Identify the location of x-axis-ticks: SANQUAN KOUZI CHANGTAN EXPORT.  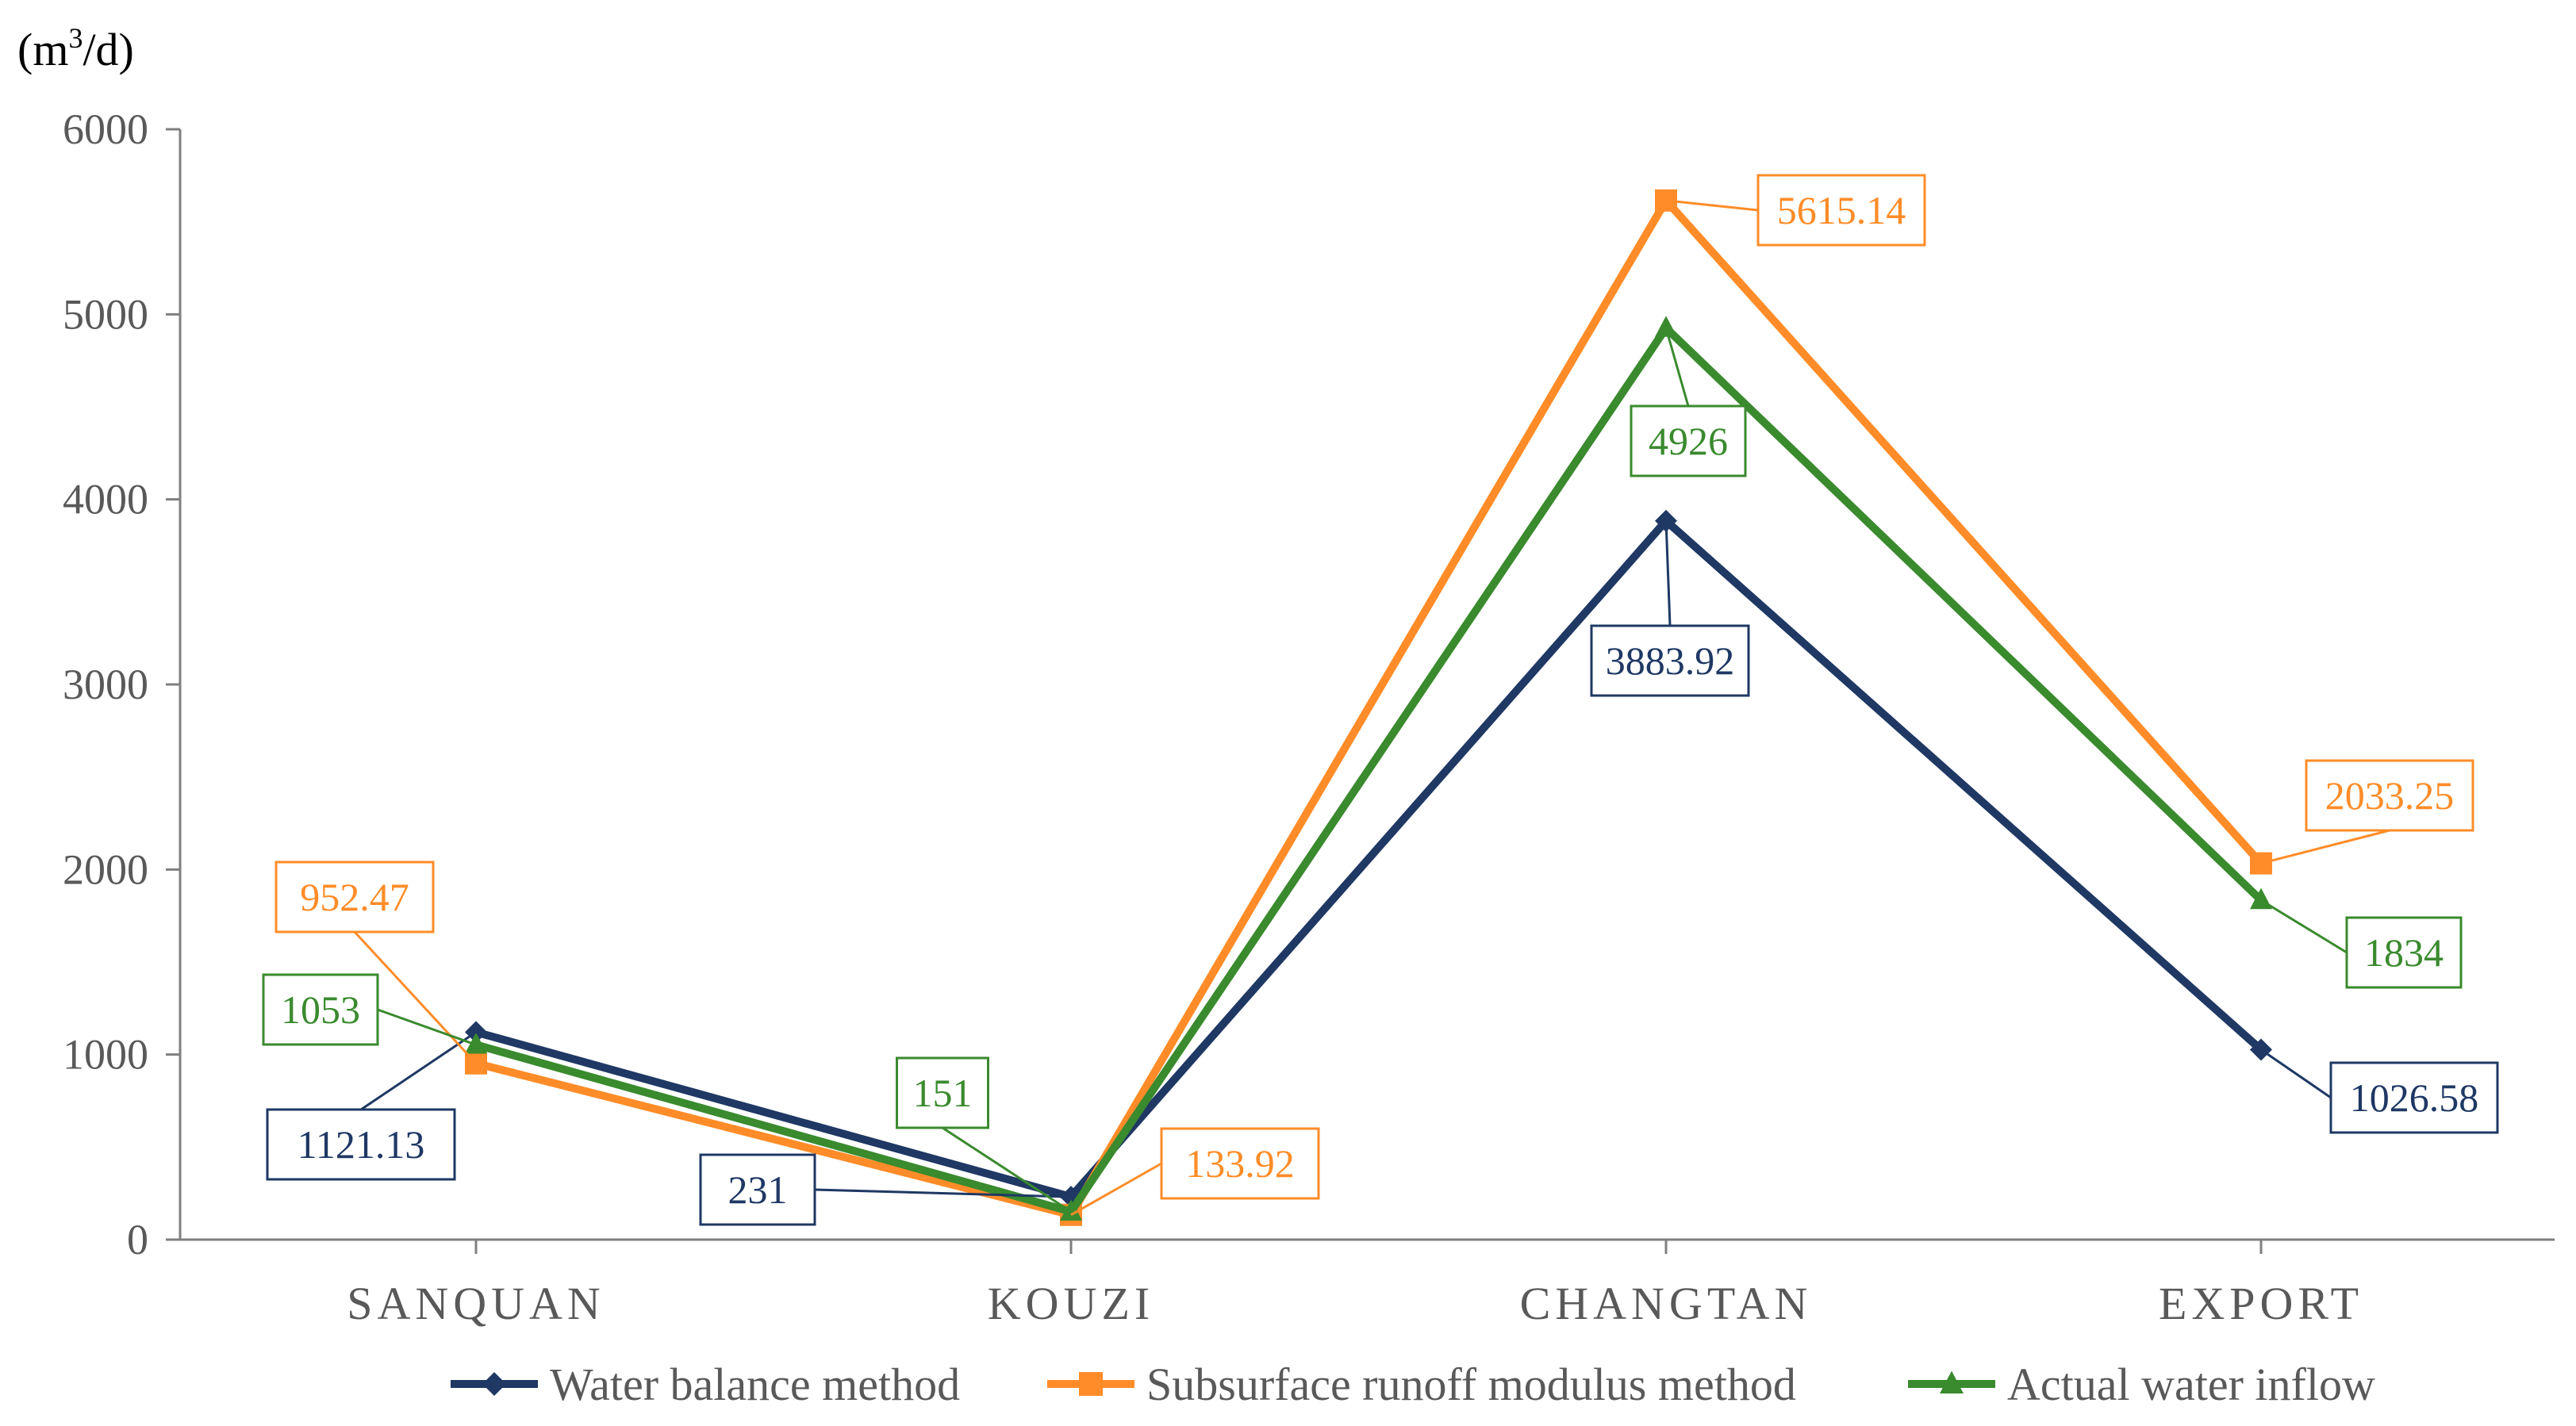
(1355, 1285).